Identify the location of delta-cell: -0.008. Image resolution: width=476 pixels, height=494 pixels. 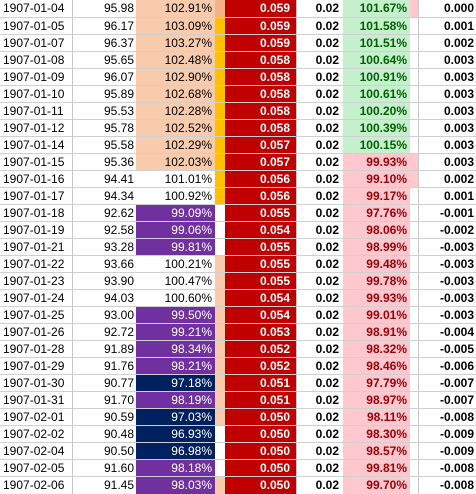
(456, 468).